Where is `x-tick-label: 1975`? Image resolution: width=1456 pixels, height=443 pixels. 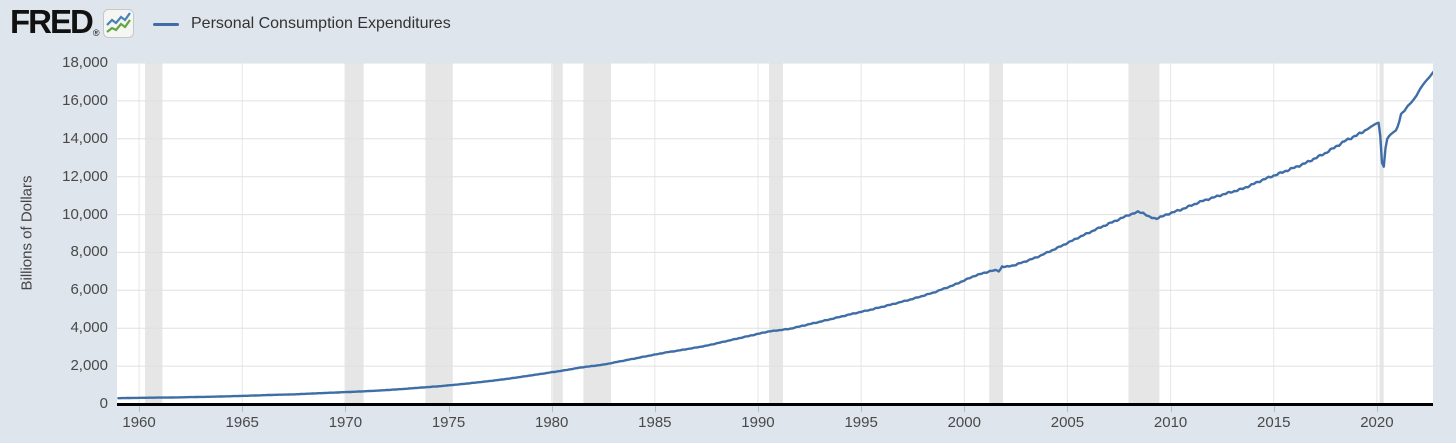
x-tick-label: 1975 is located at coordinates (448, 422).